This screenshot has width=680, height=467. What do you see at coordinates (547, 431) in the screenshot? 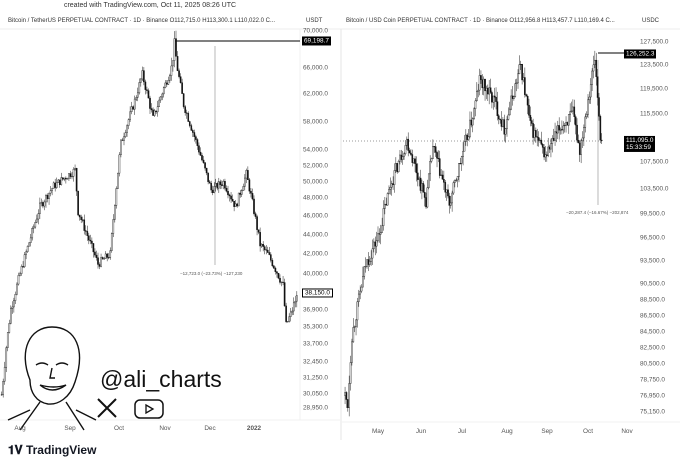
I see `time-tick-label: Sep` at bounding box center [547, 431].